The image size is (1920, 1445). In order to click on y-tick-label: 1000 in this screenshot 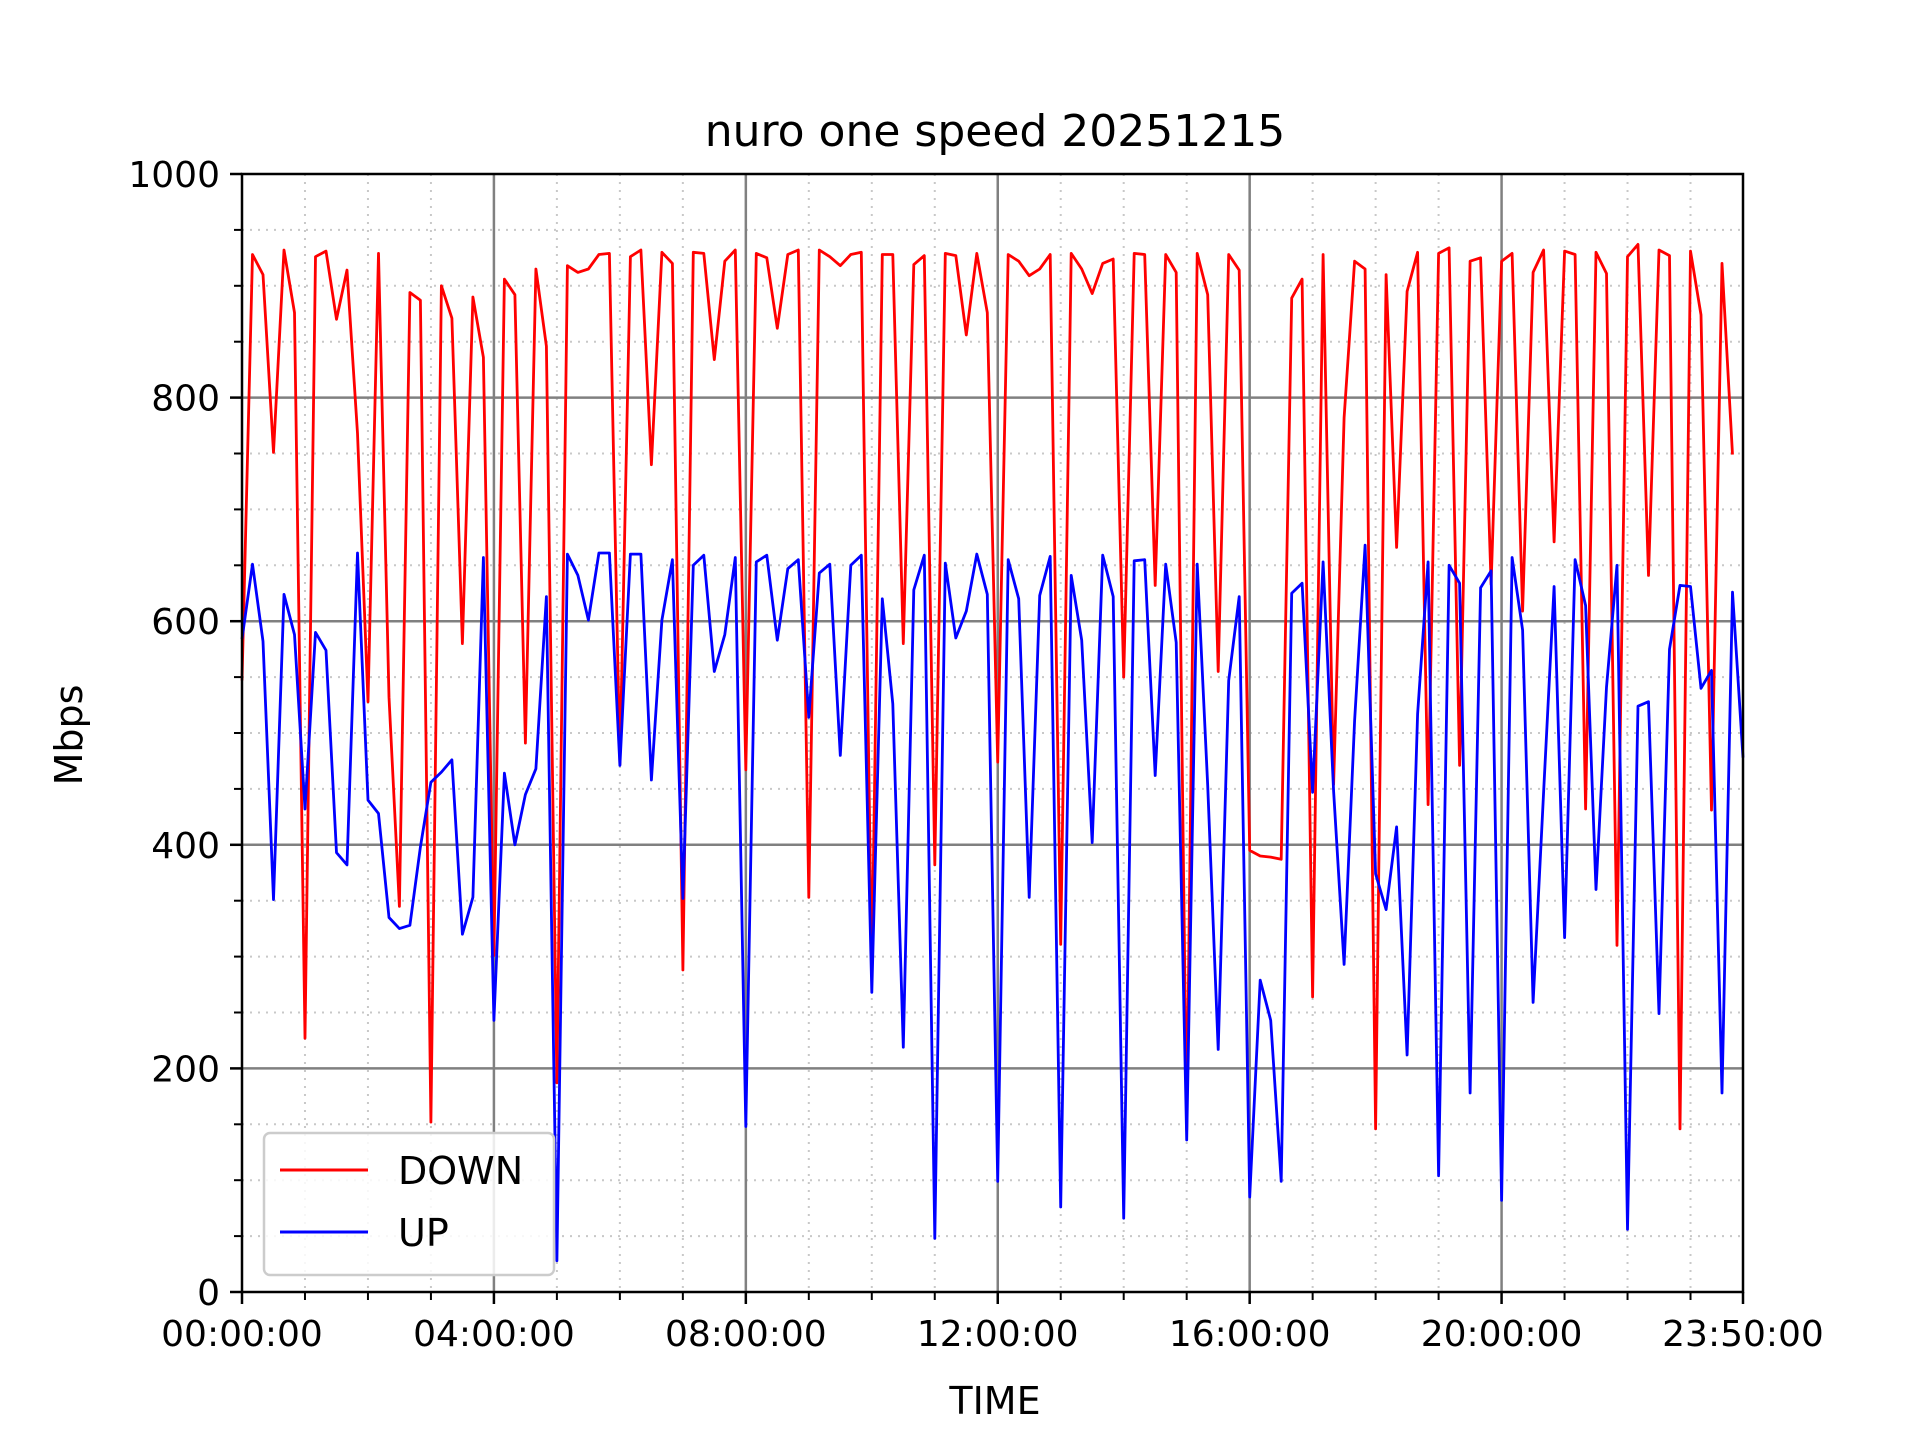, I will do `click(174, 175)`.